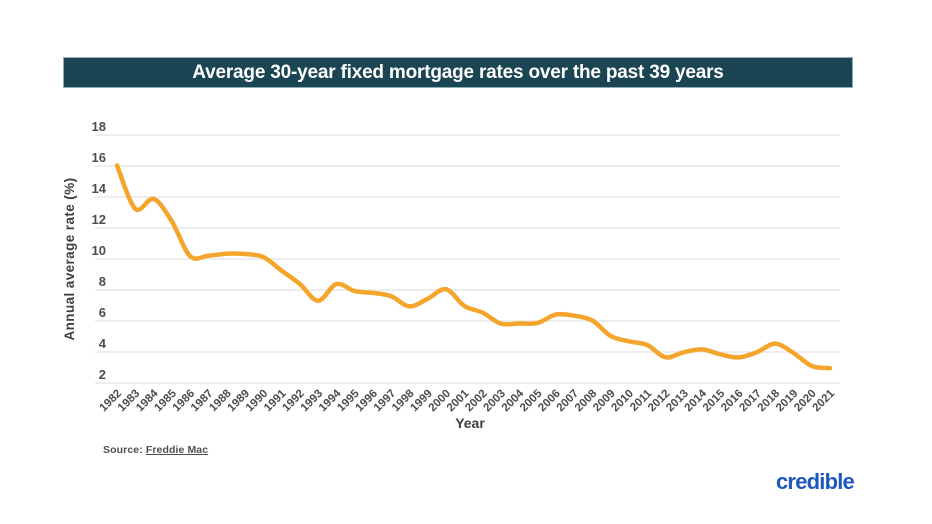 Image resolution: width=932 pixels, height=524 pixels. I want to click on y-axis-title: Annual average rate (%), so click(69, 259).